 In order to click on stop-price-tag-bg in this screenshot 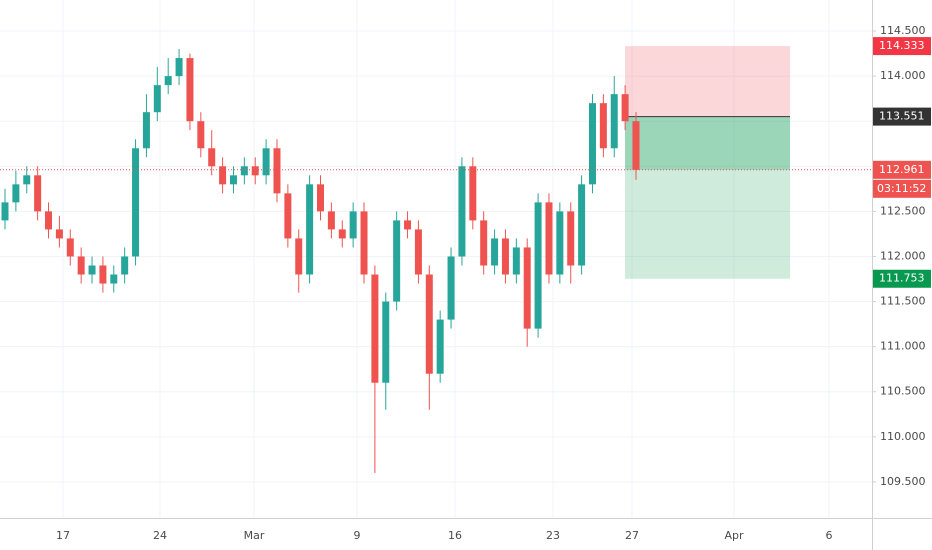, I will do `click(902, 46)`.